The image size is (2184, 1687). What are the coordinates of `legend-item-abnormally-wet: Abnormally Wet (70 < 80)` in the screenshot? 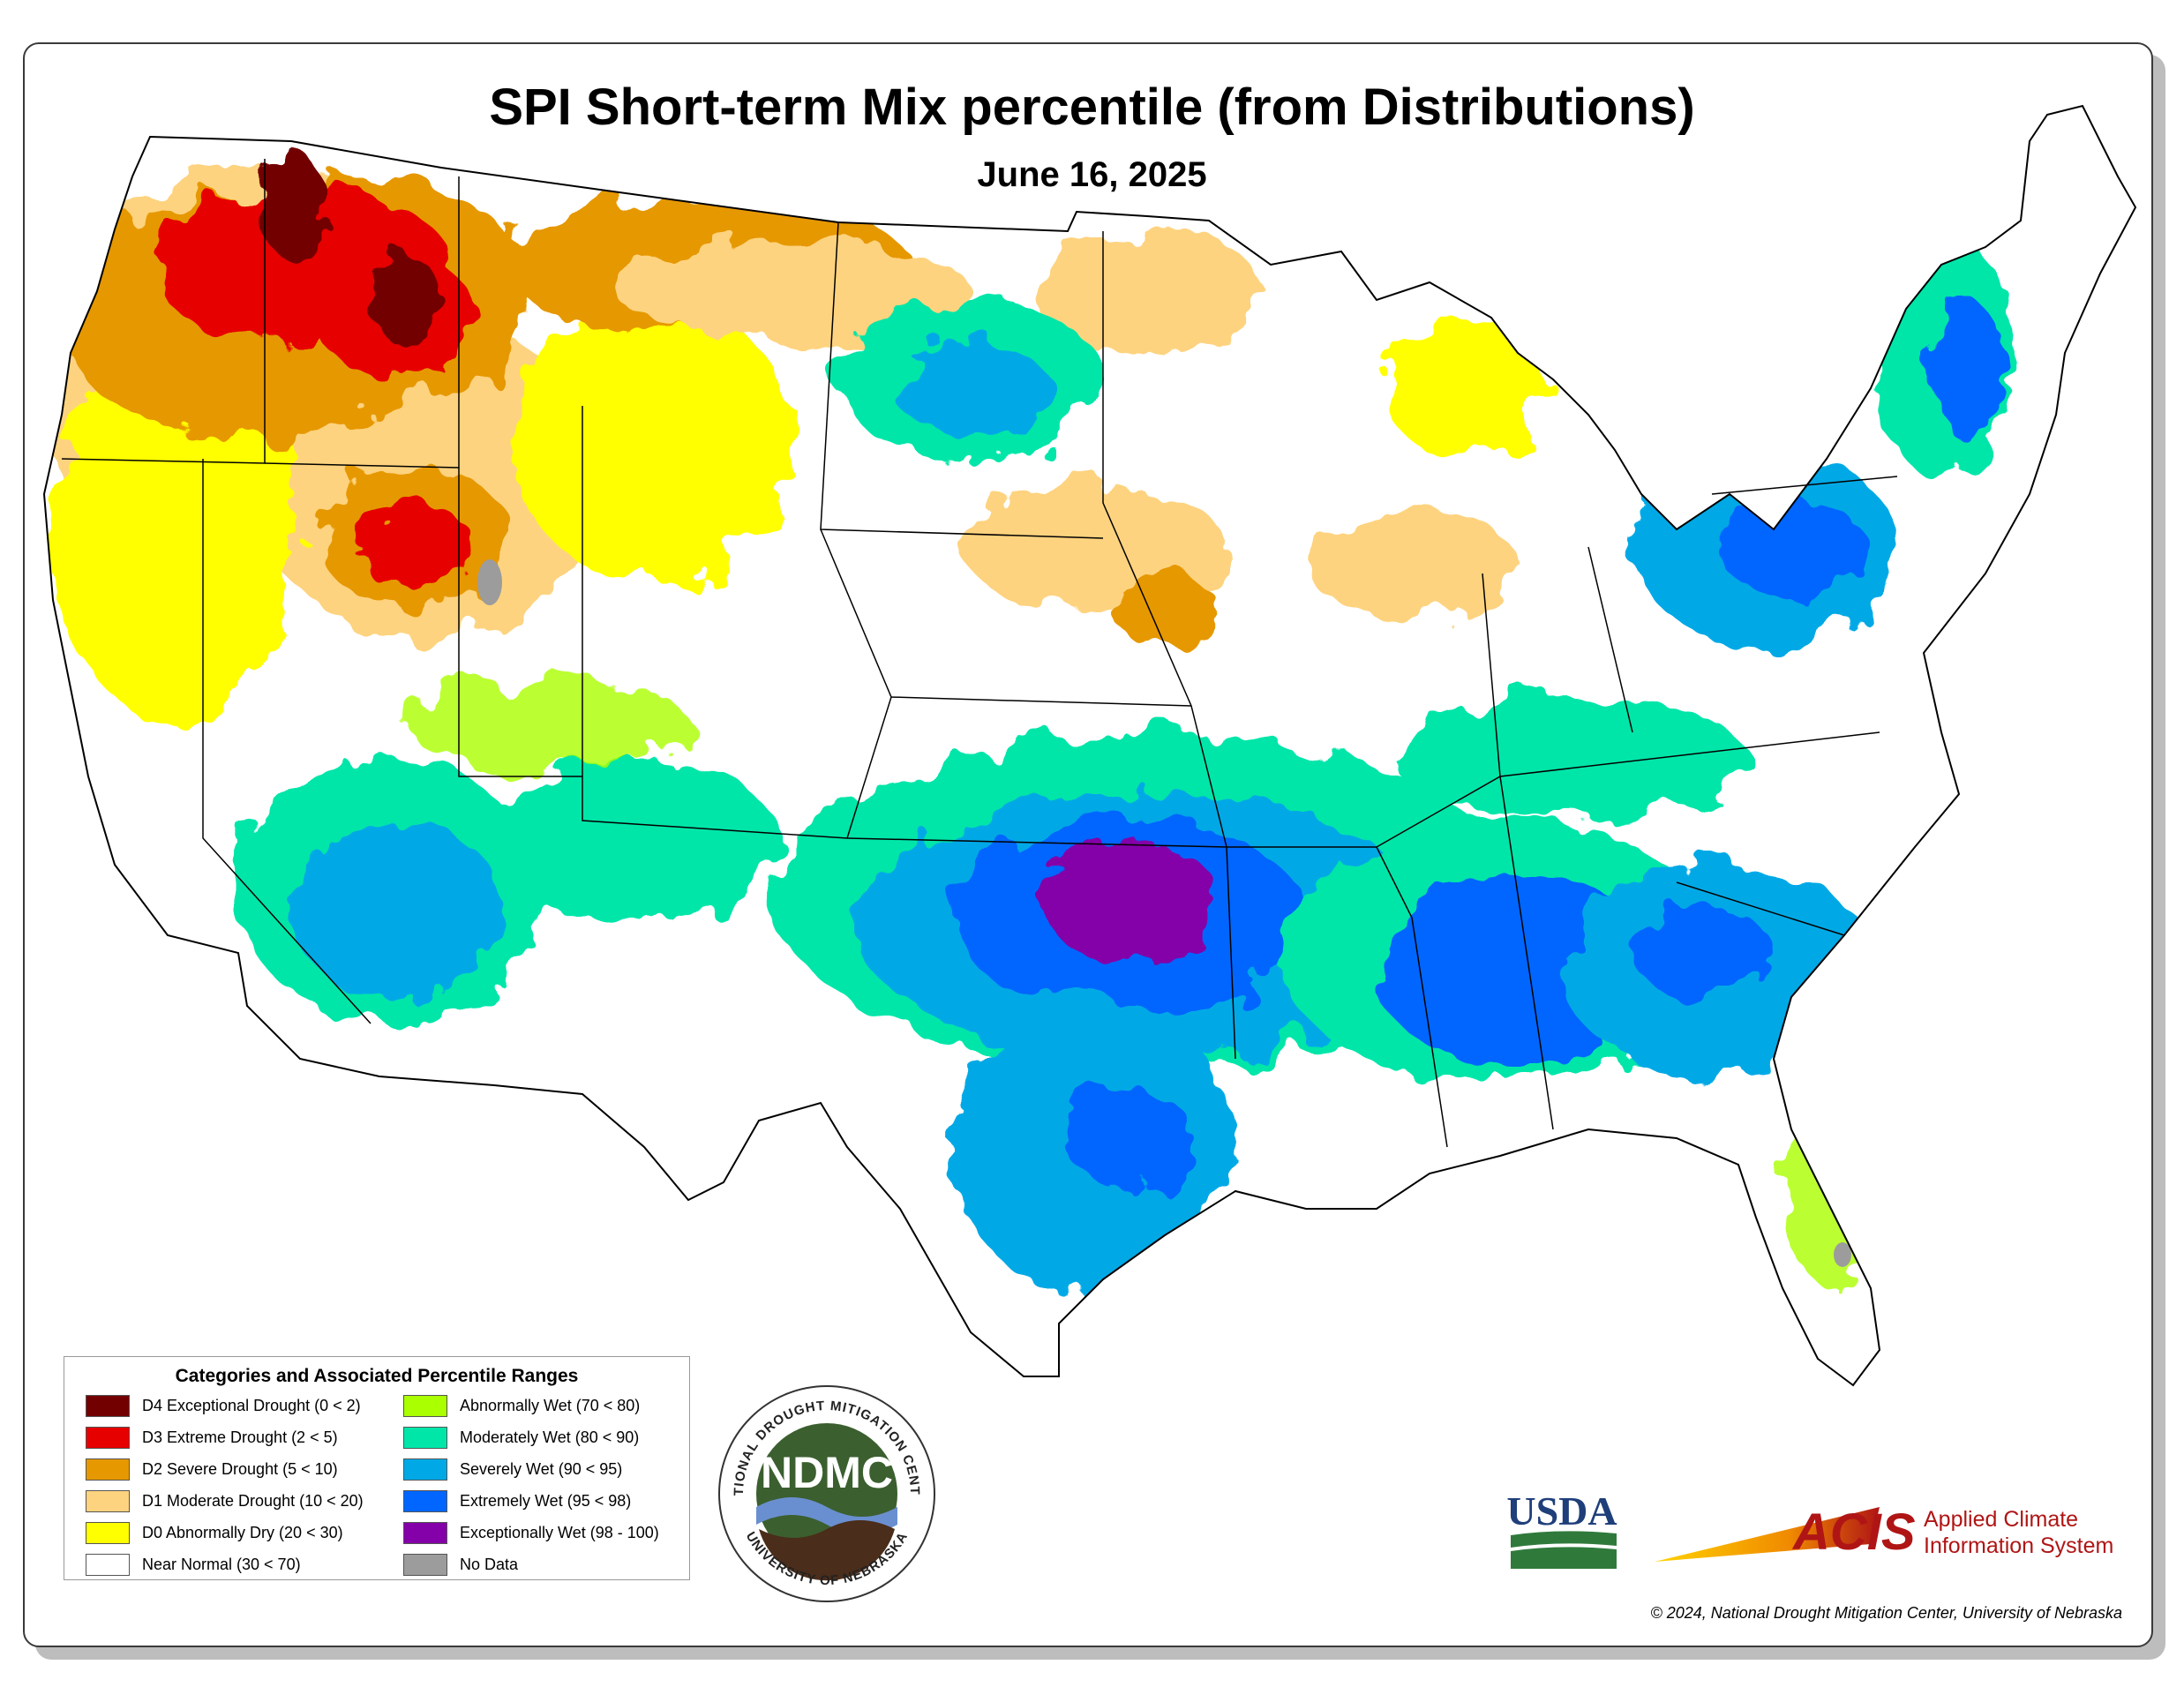 It's located at (521, 1406).